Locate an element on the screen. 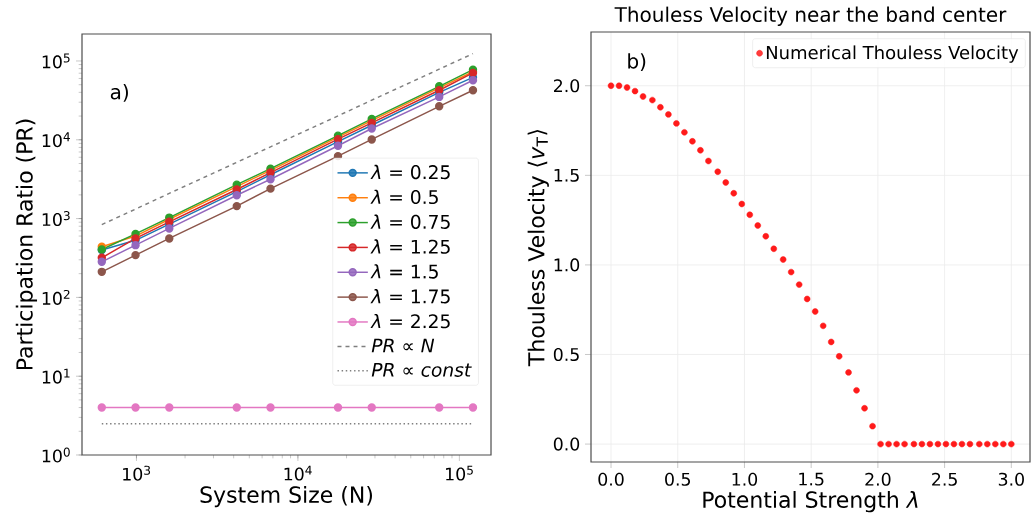  y-tick-label: 10$^{3}$ is located at coordinates (56, 219).